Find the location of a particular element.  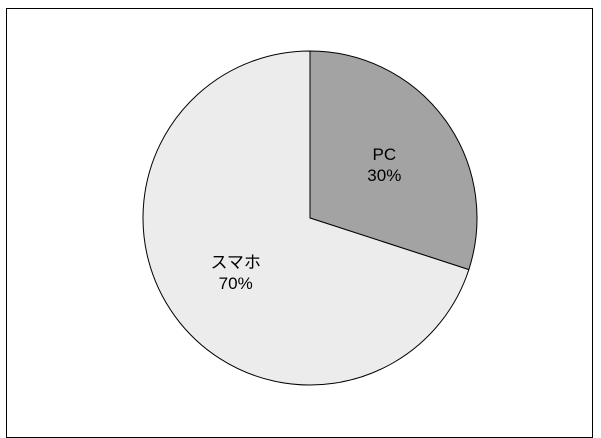

slice-label: スマホ is located at coordinates (235, 262).